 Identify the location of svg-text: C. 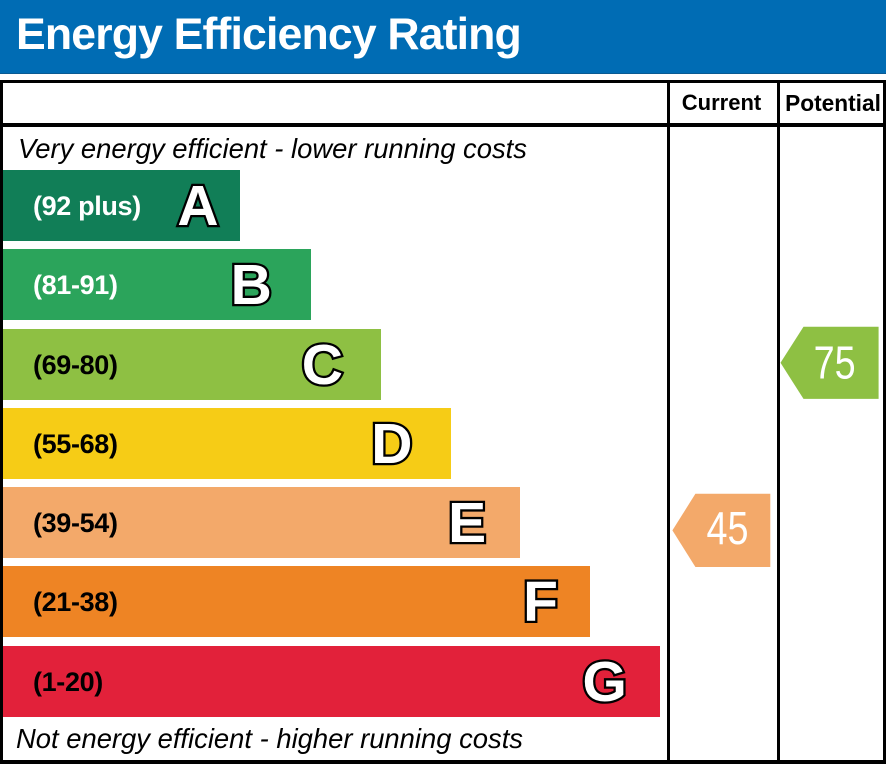
(322, 365).